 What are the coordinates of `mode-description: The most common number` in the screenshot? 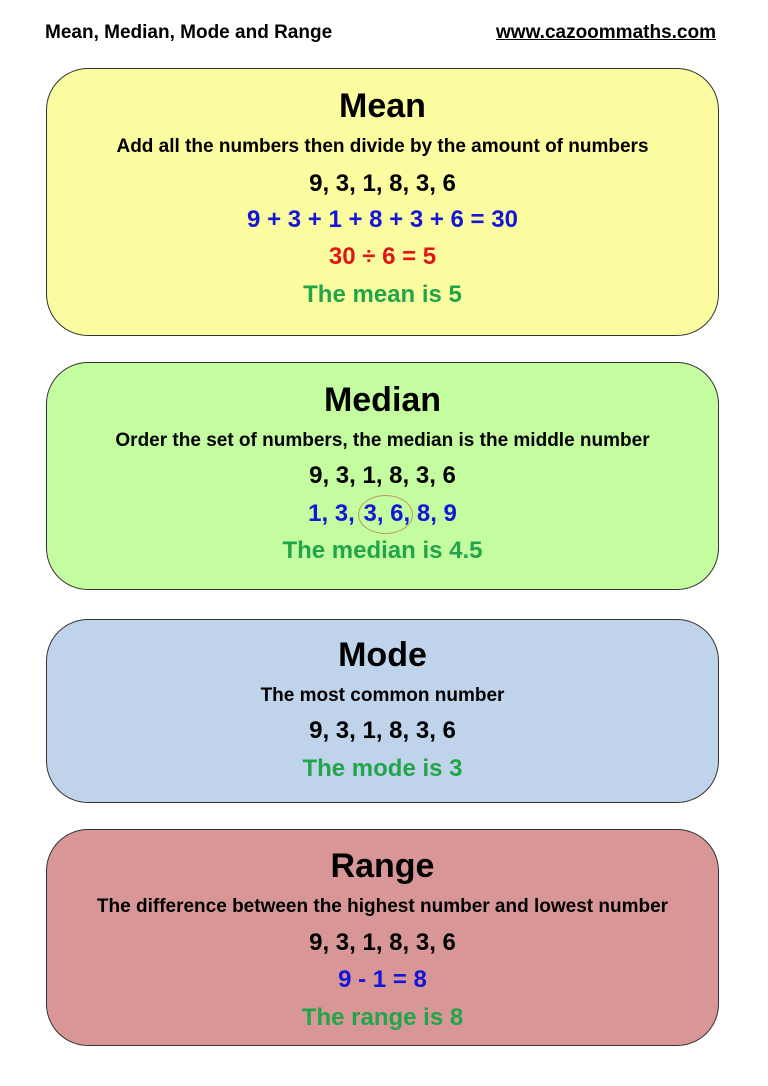 It's located at (382, 695).